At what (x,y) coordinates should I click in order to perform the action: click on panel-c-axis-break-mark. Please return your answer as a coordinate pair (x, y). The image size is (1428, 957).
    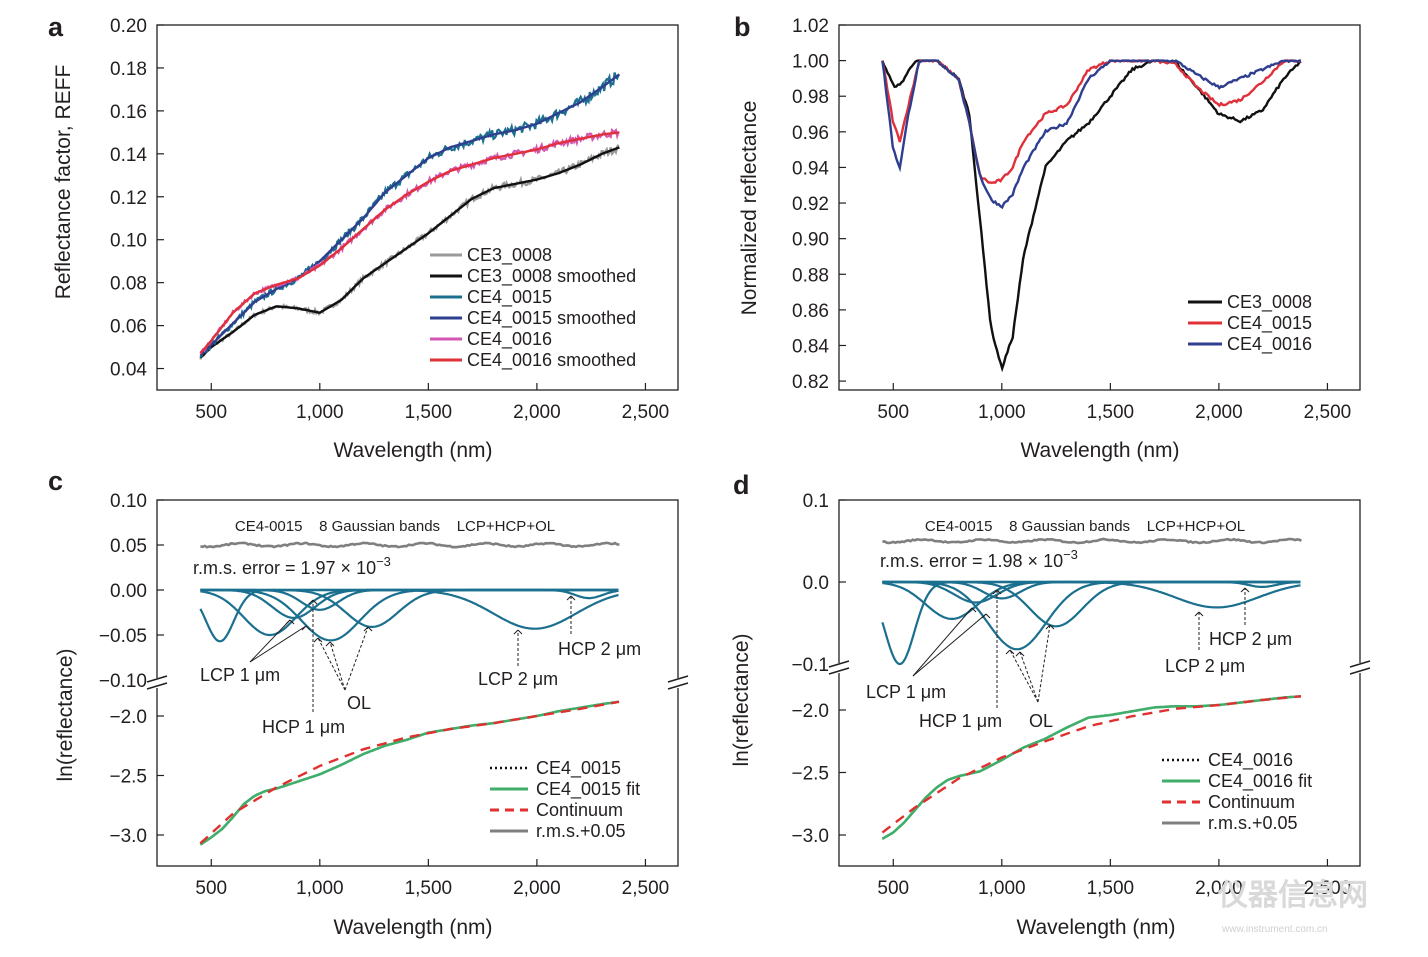
    Looking at the image, I should click on (678, 679).